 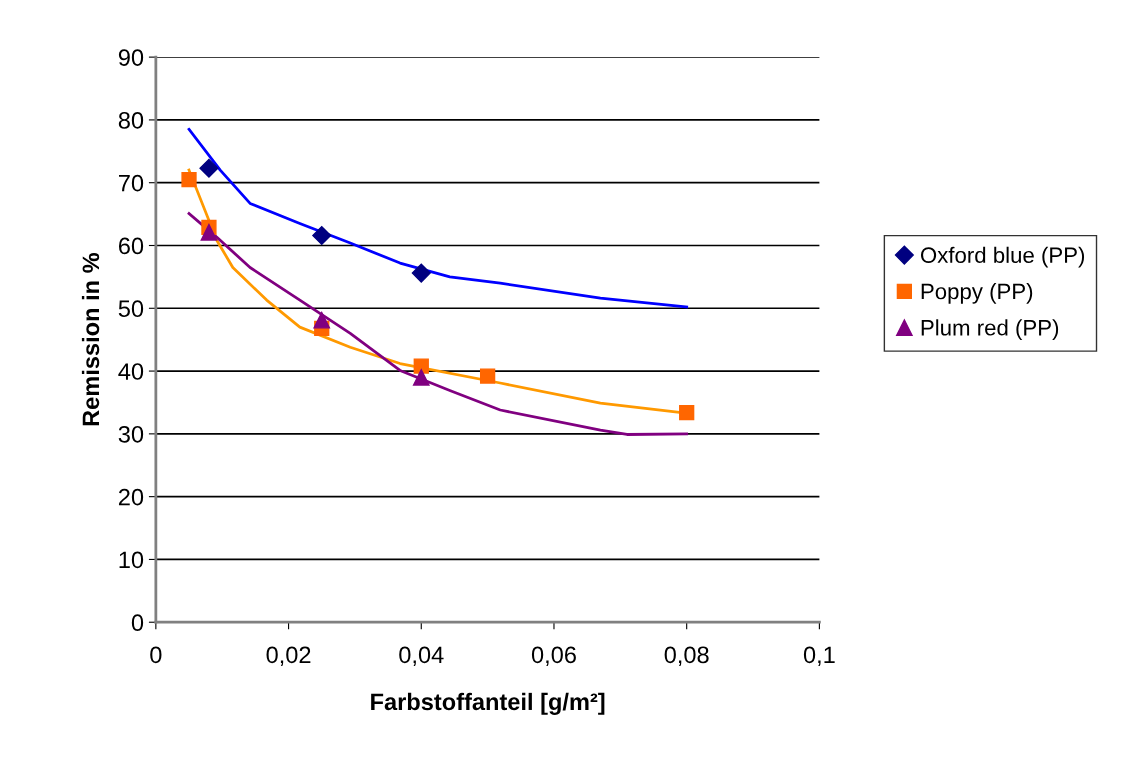 What do you see at coordinates (131, 497) in the screenshot?
I see `y-tick-label: 20` at bounding box center [131, 497].